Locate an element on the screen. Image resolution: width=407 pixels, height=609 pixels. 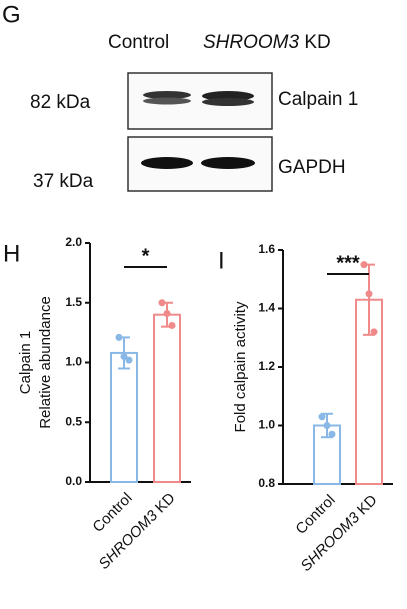
bands is located at coordinates (198, 130).